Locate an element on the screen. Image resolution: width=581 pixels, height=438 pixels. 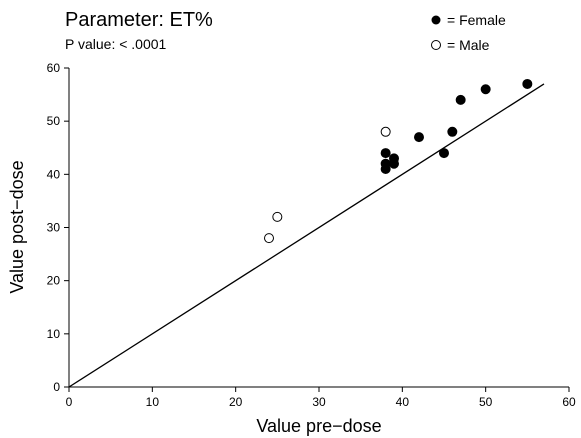
y-tick-label: 10 is located at coordinates (54, 334).